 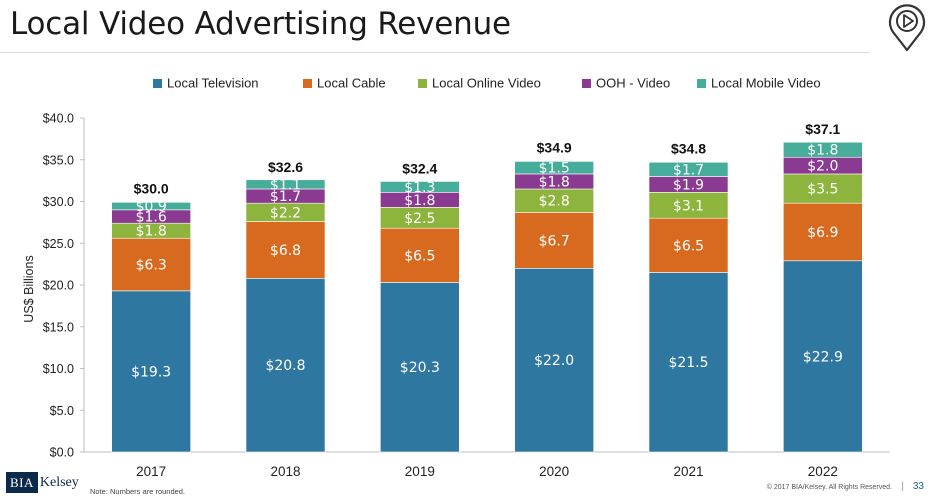 I want to click on page-title: Local Video Advertising Revenue, so click(x=260, y=24).